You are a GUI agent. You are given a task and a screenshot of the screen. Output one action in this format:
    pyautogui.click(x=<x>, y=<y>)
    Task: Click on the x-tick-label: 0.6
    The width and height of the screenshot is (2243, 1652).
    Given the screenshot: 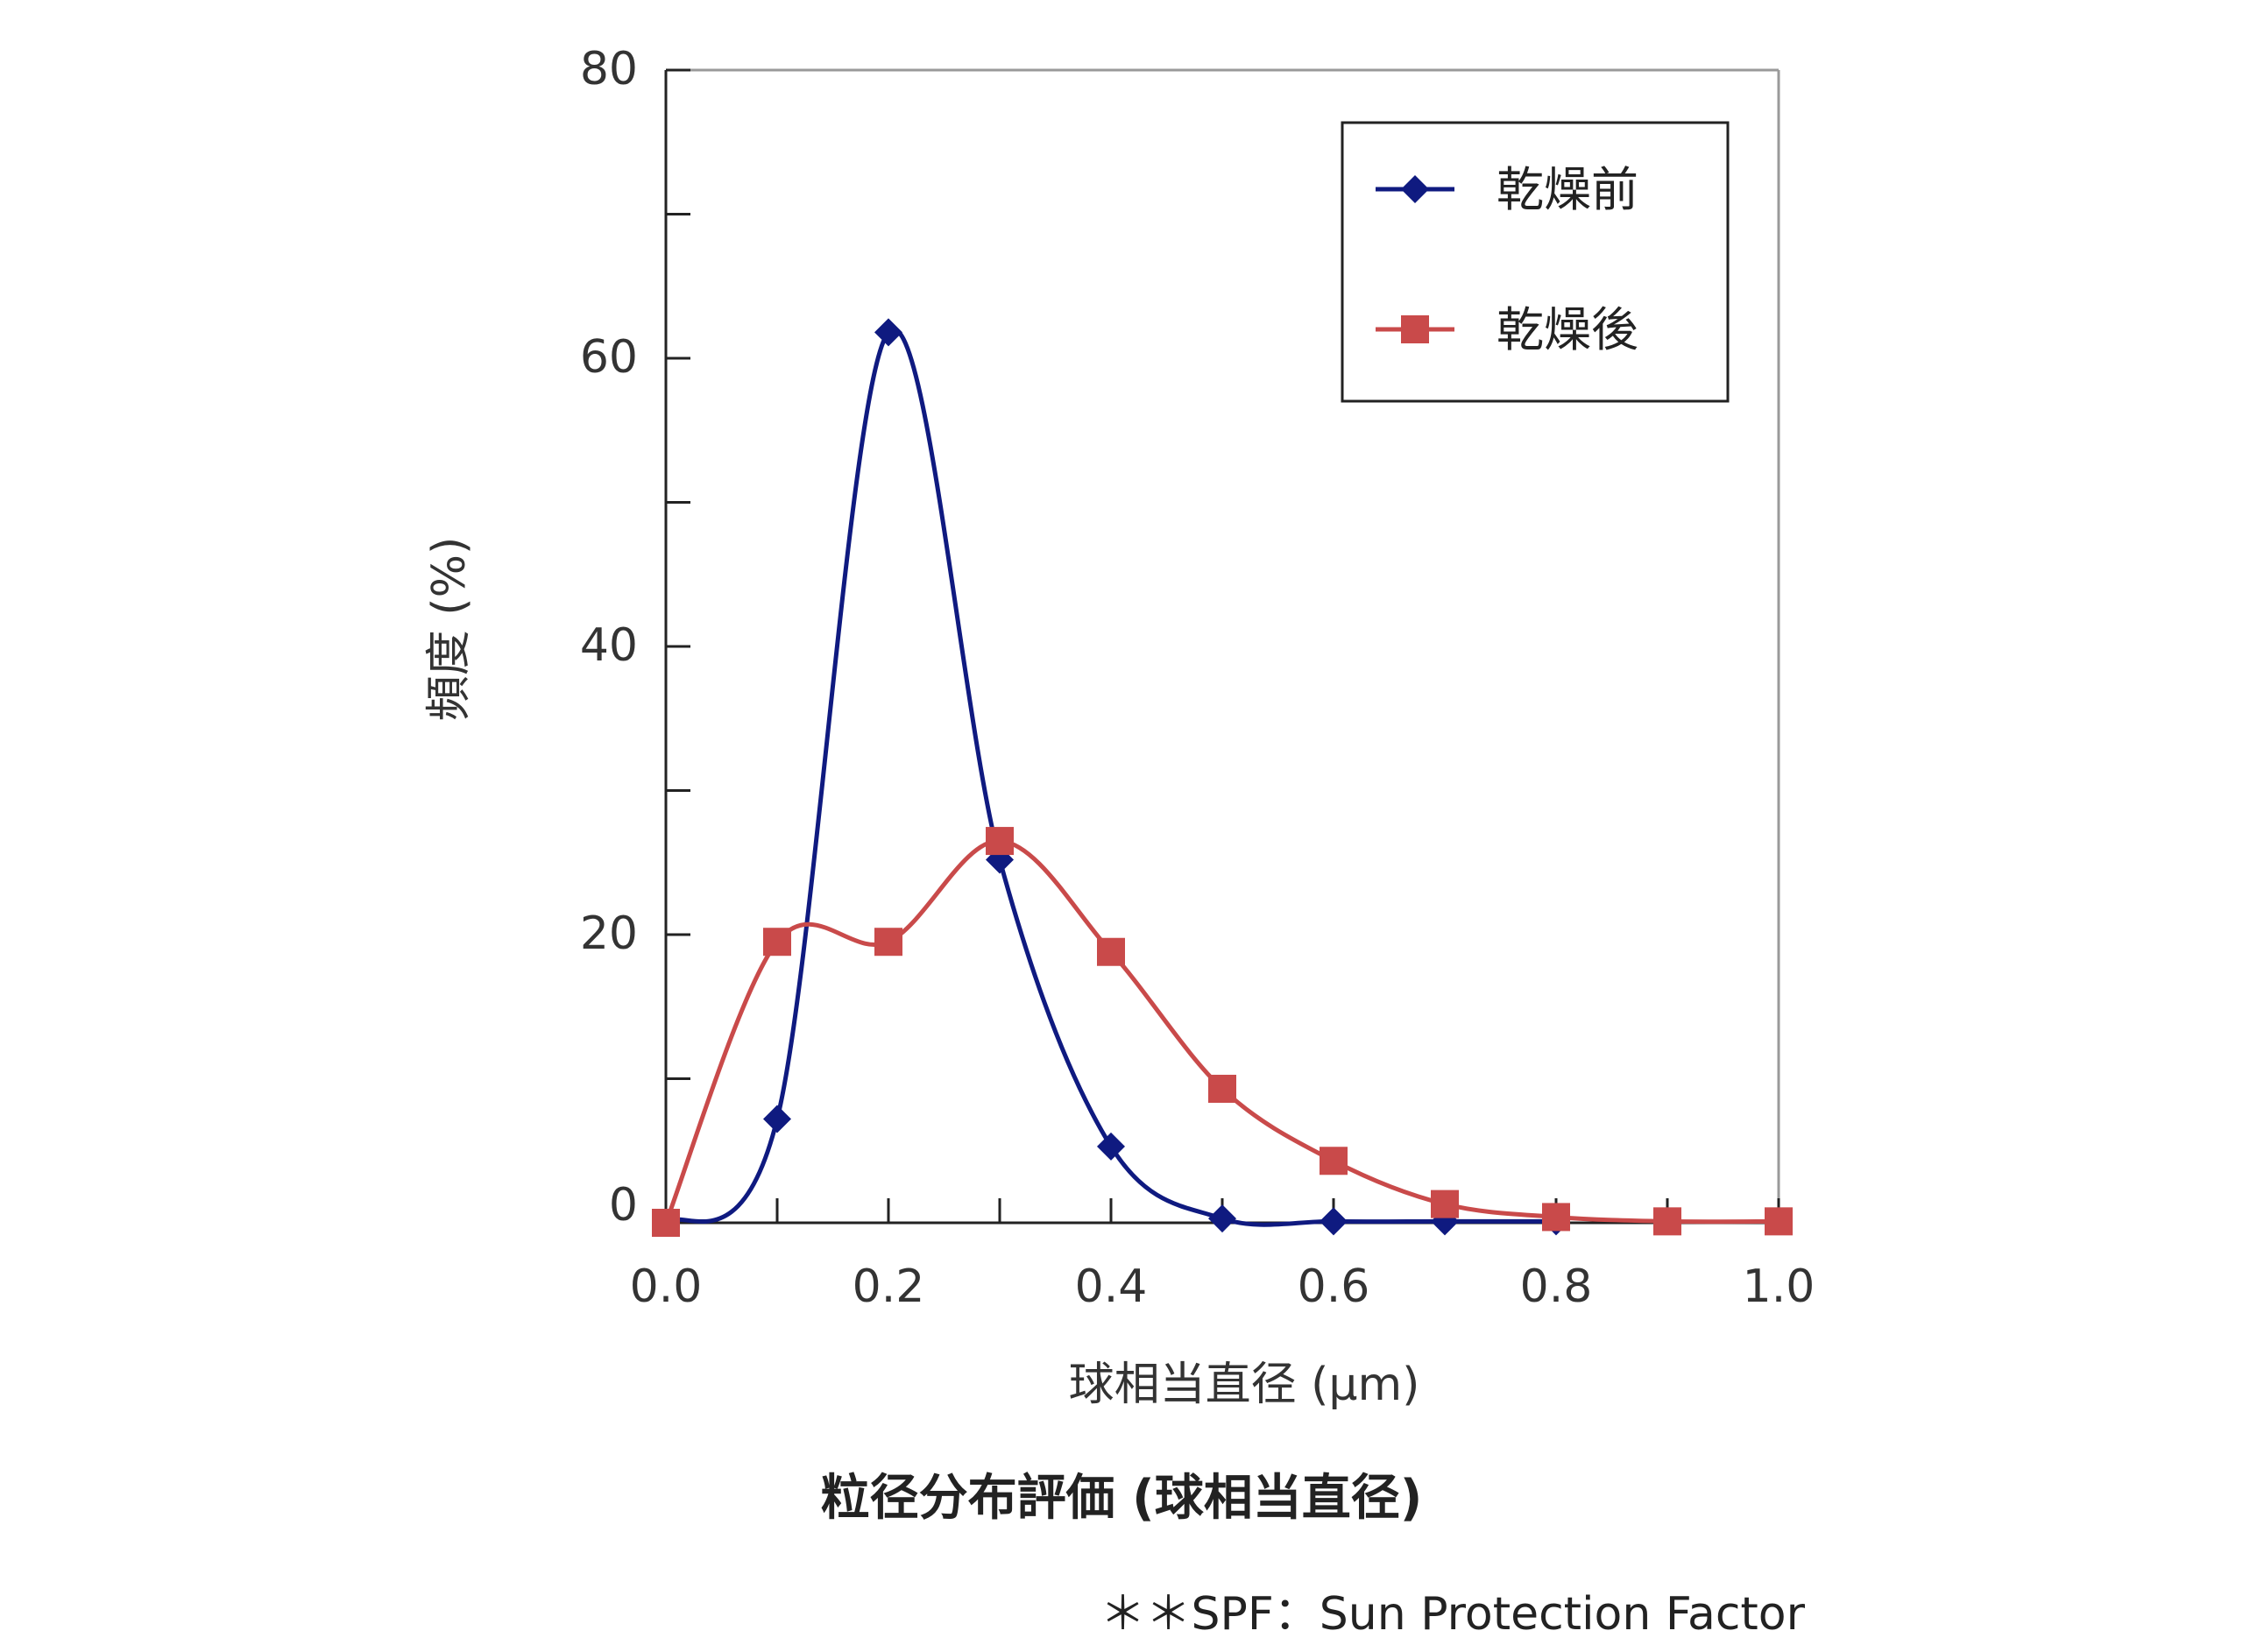 What is the action you would take?
    pyautogui.click(x=1334, y=1286)
    